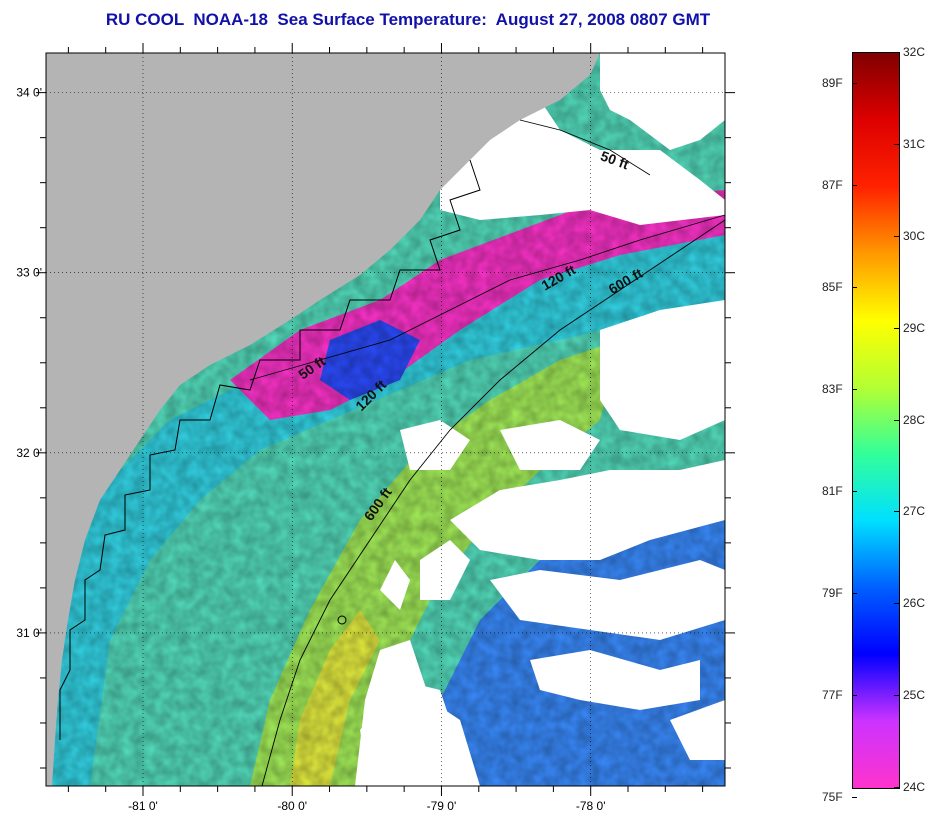 The height and width of the screenshot is (817, 936). What do you see at coordinates (832, 82) in the screenshot?
I see `colorbar-fahrenheit-label: 89F` at bounding box center [832, 82].